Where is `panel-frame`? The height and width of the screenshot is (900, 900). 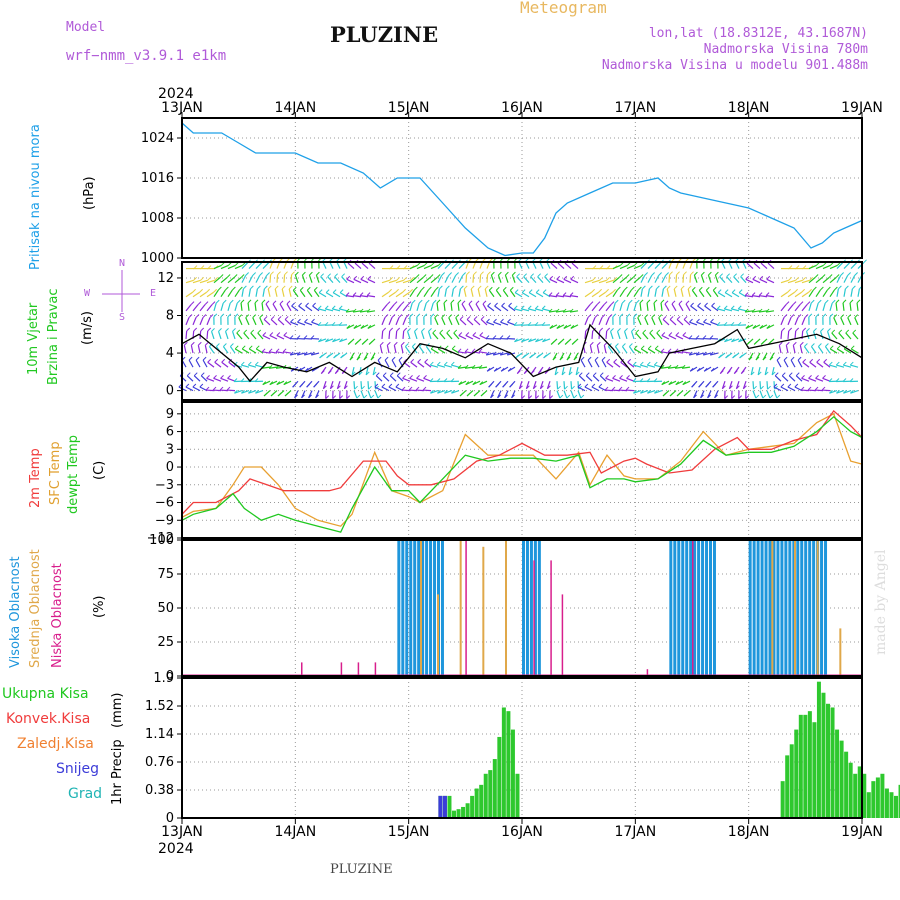 panel-frame is located at coordinates (522, 608).